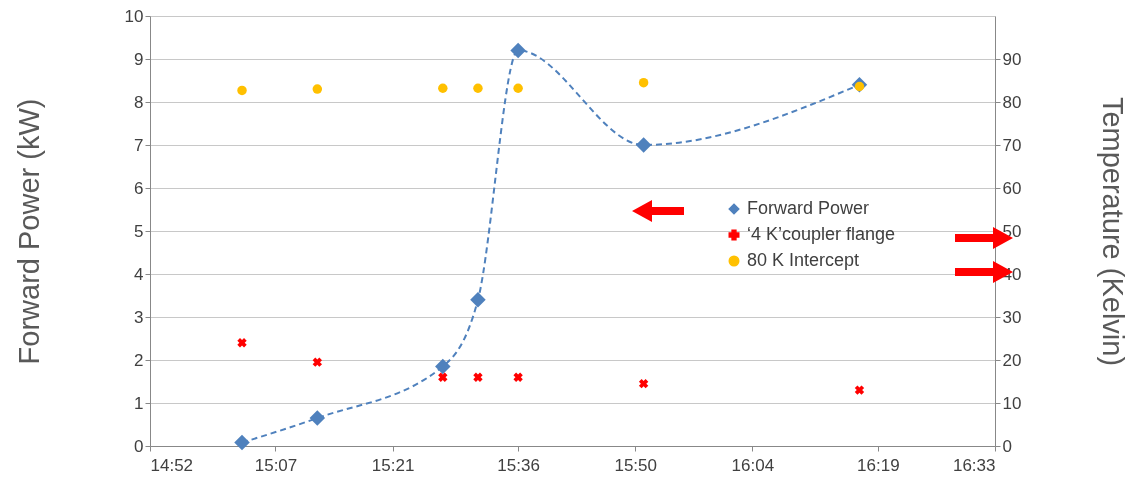 Image resolution: width=1138 pixels, height=495 pixels. I want to click on legend-label: ‘4 K’coupler flange, so click(821, 234).